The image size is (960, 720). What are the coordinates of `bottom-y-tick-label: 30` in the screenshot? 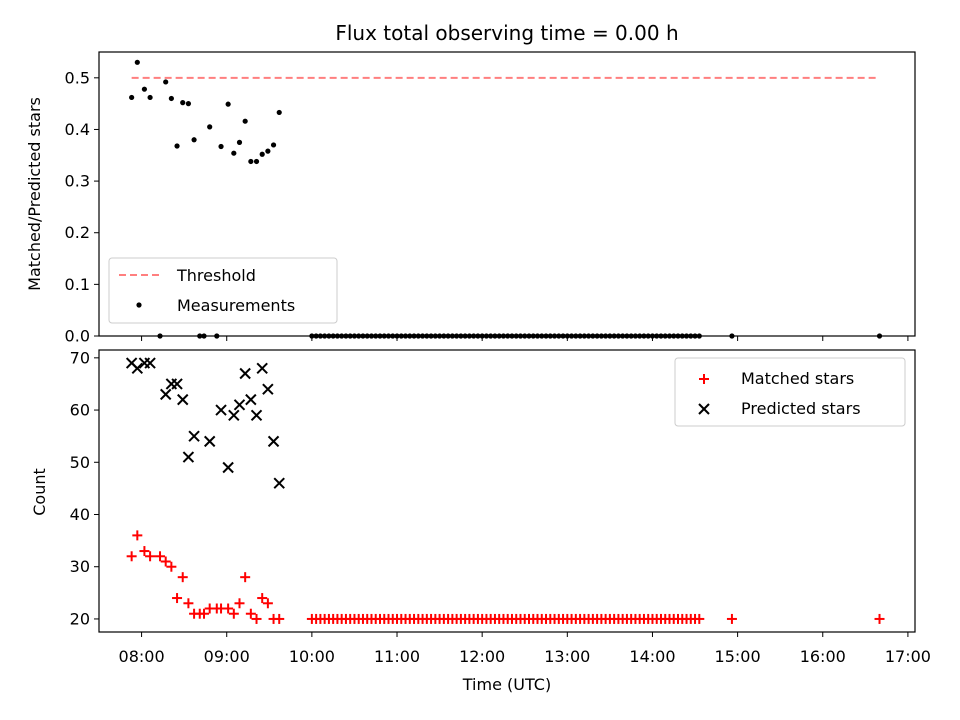 It's located at (80, 566).